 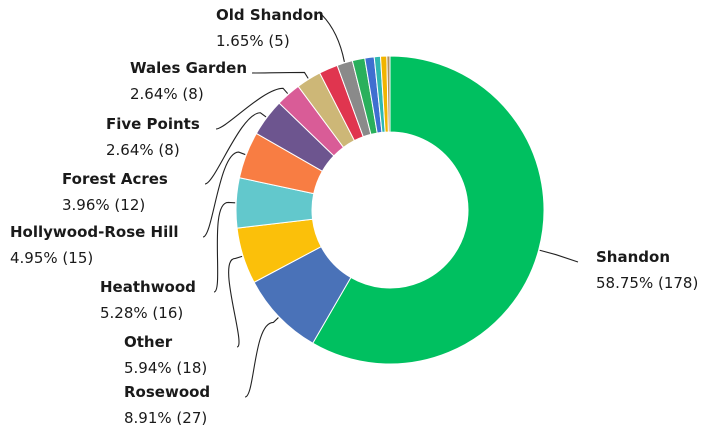 What do you see at coordinates (167, 392) in the screenshot?
I see `label-name-rosewood: Rosewood` at bounding box center [167, 392].